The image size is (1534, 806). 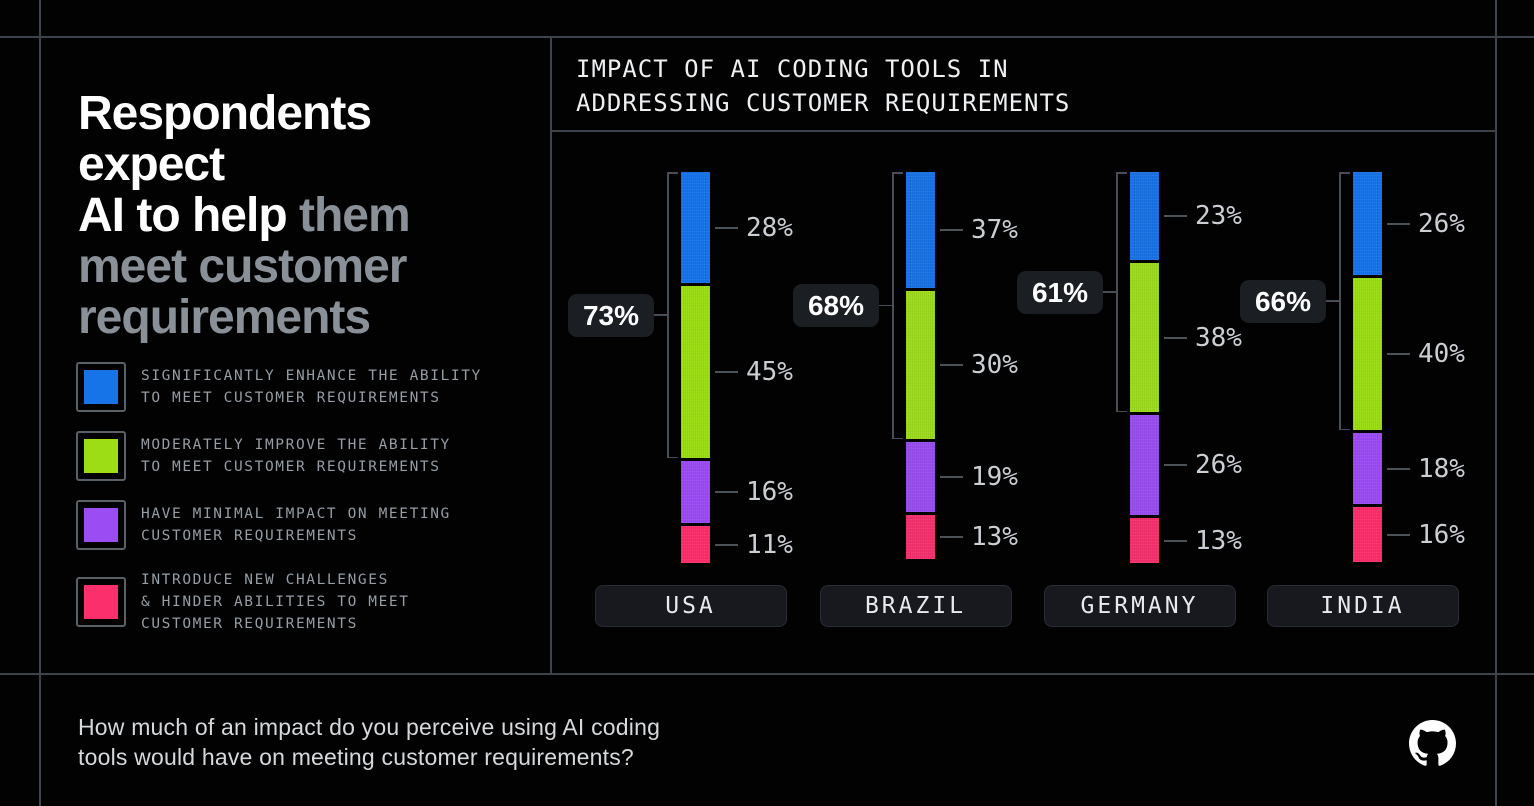 What do you see at coordinates (792, 69) in the screenshot?
I see `chart-title-line-1: IMPACT OF AI CODING TOOLS IN` at bounding box center [792, 69].